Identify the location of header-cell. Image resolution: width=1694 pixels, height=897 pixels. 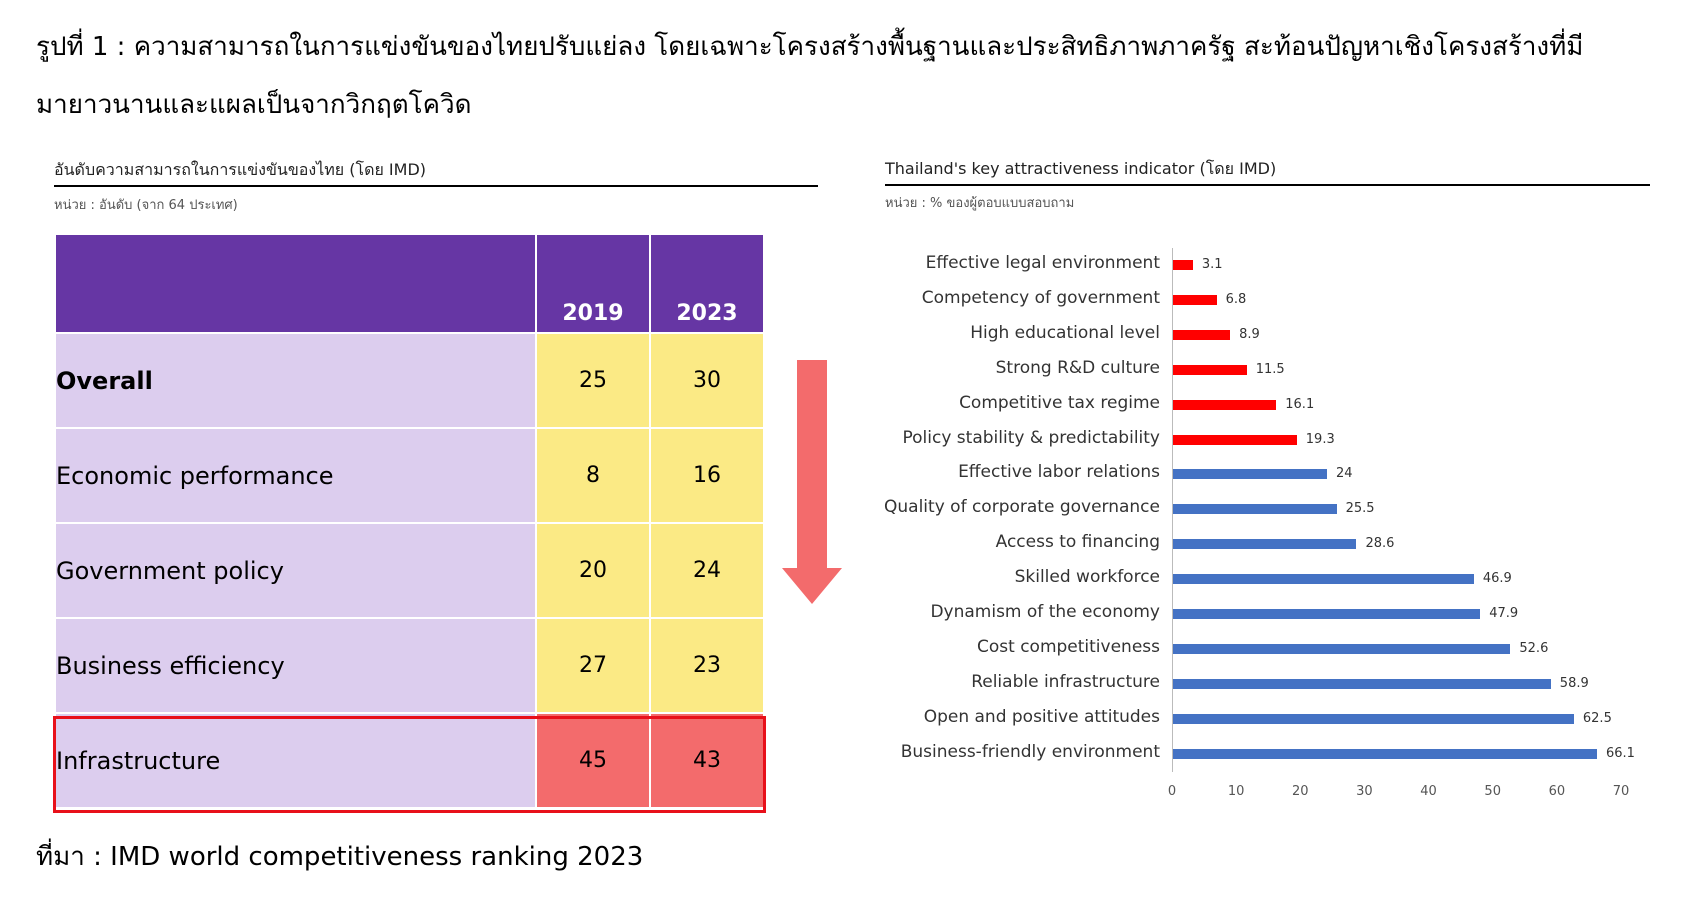
(295, 283).